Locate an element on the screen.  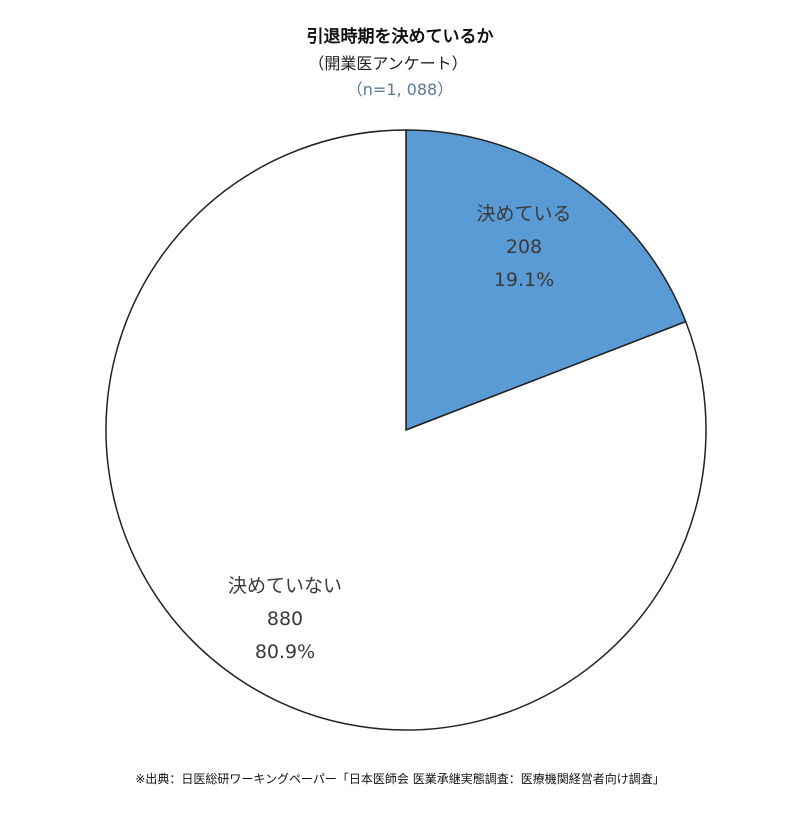
slice-value: 208 is located at coordinates (524, 247).